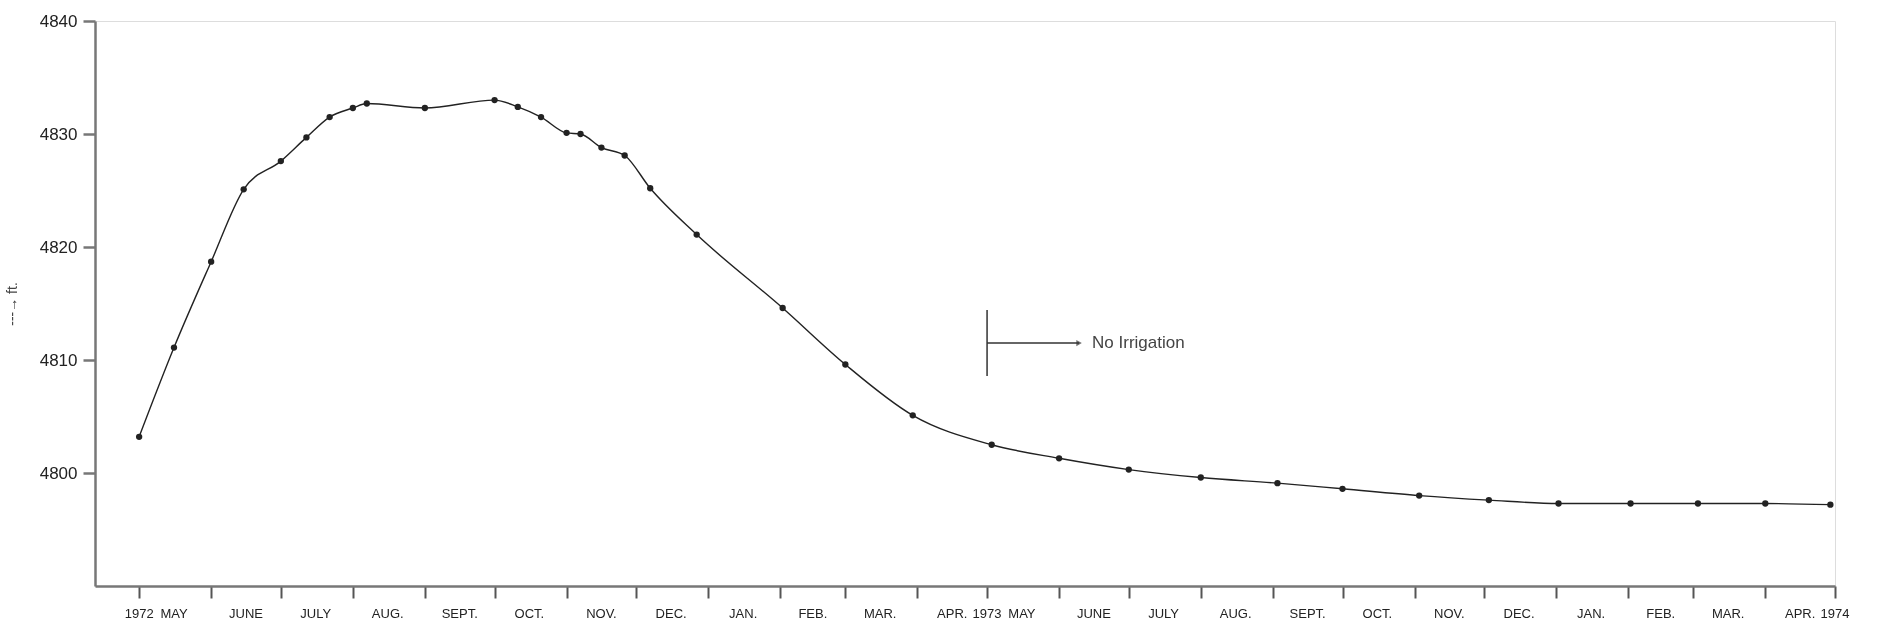 Image resolution: width=1903 pixels, height=639 pixels. What do you see at coordinates (987, 613) in the screenshot?
I see `x-tick-label: 1973` at bounding box center [987, 613].